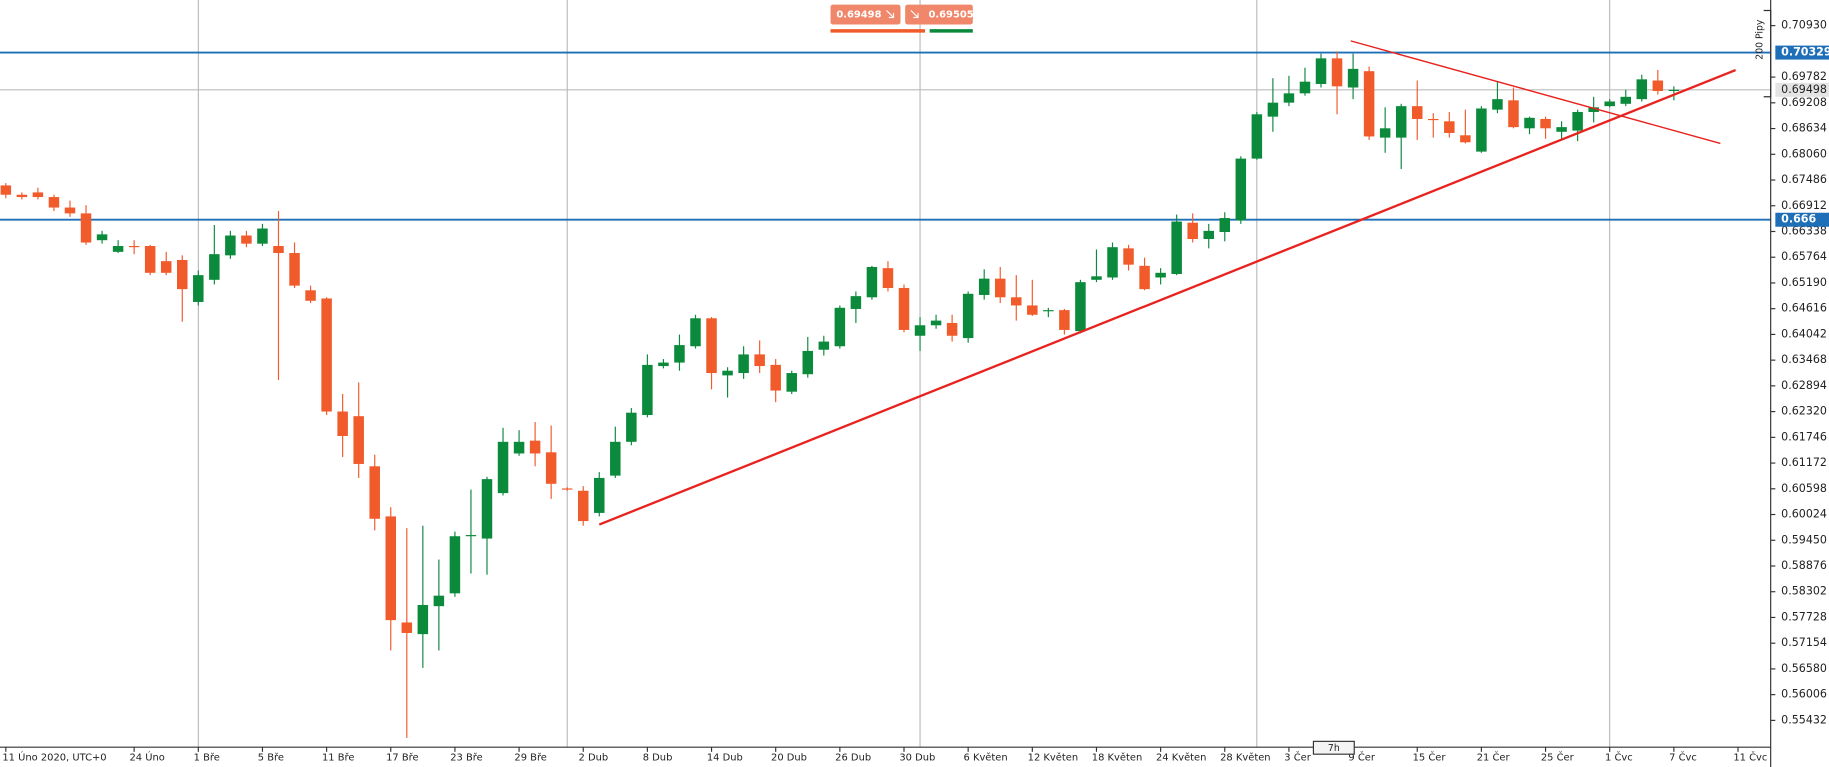 The image size is (1829, 767). I want to click on y-tick-label: 0.55432, so click(1804, 719).